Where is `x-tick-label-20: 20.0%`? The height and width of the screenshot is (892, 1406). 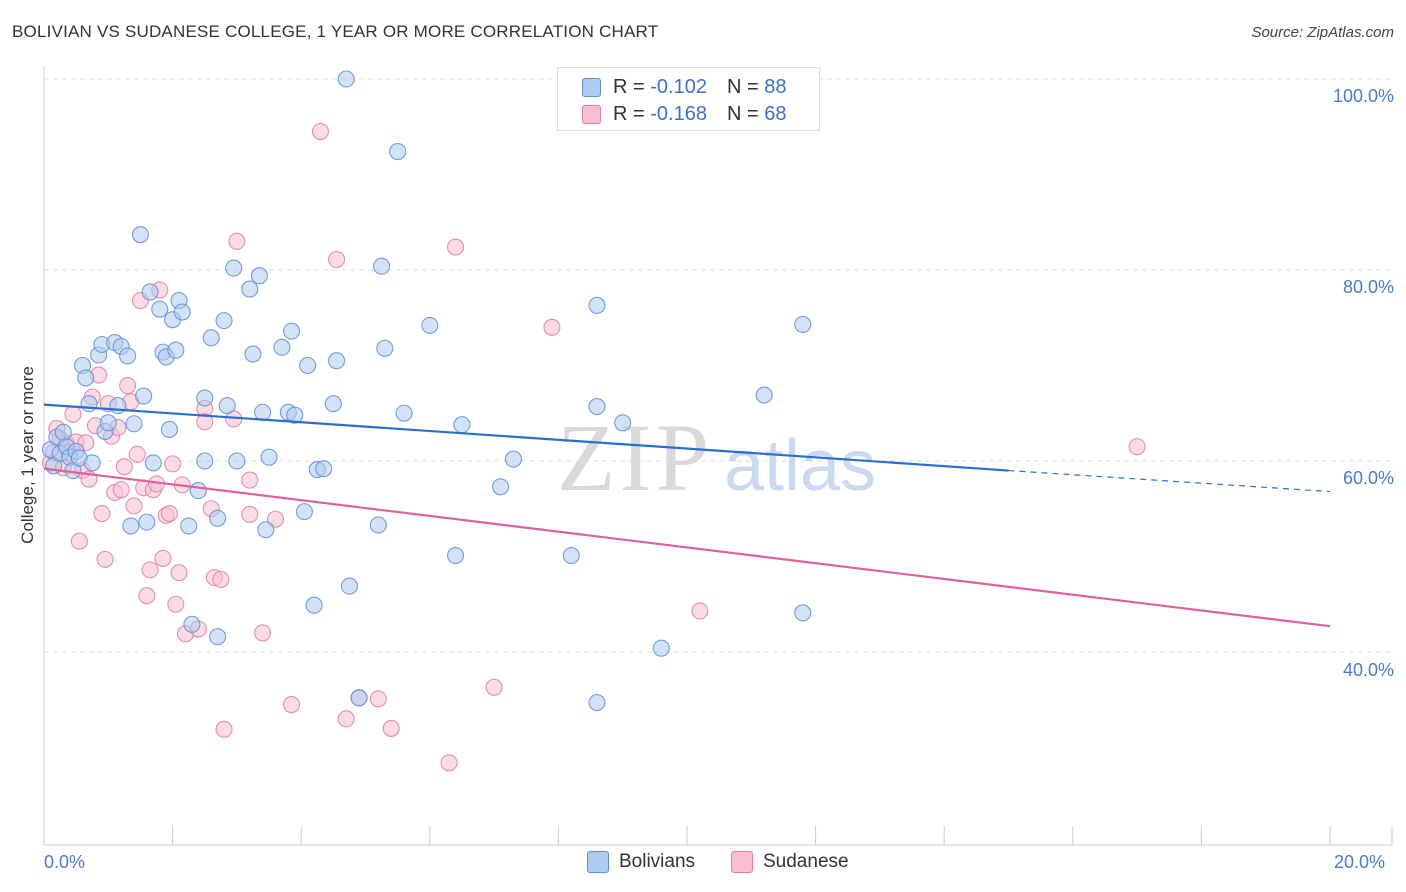
x-tick-label-20: 20.0% is located at coordinates (1360, 862).